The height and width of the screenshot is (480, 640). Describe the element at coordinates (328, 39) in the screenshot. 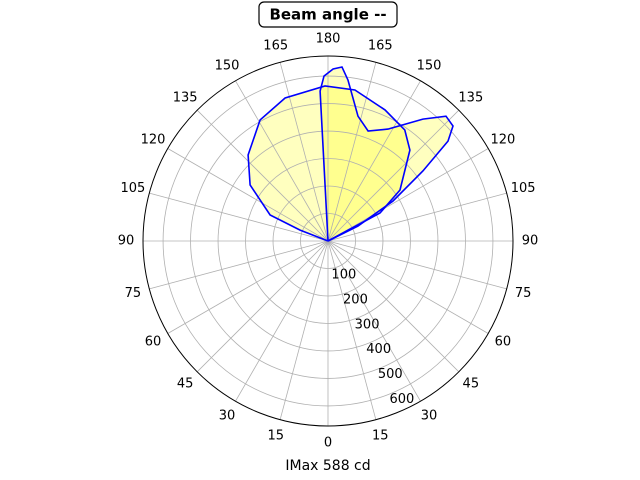

I see `theta-tick-label: 180` at that location.